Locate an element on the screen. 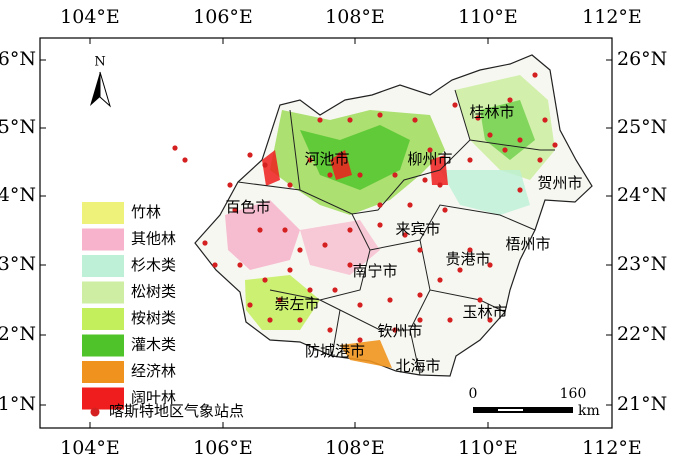 This screenshot has width=700, height=472. city-label: 百色市 is located at coordinates (247, 207).